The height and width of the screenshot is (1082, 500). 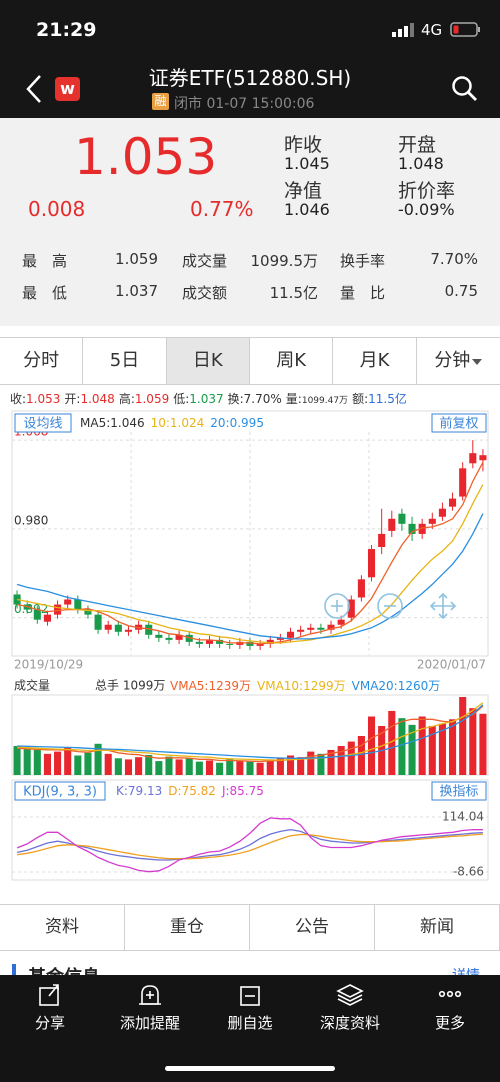 What do you see at coordinates (189, 686) in the screenshot?
I see `legend-name: VMA5:` at bounding box center [189, 686].